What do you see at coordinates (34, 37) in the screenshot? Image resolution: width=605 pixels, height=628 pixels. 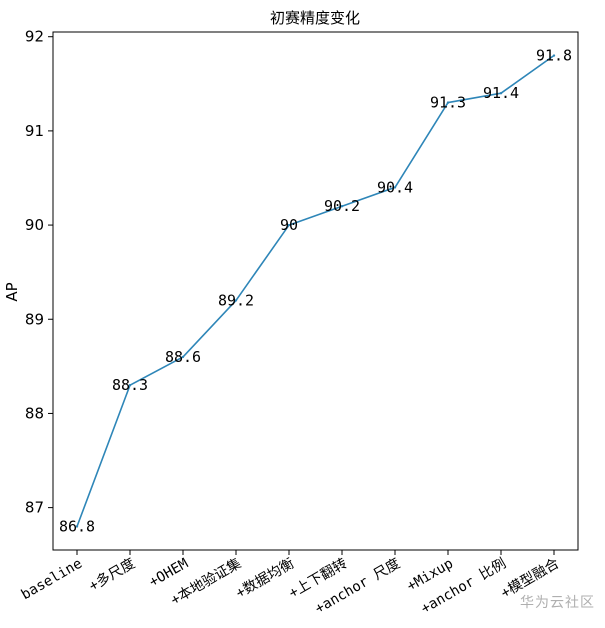 I see `y-tick-label: 92` at bounding box center [34, 37].